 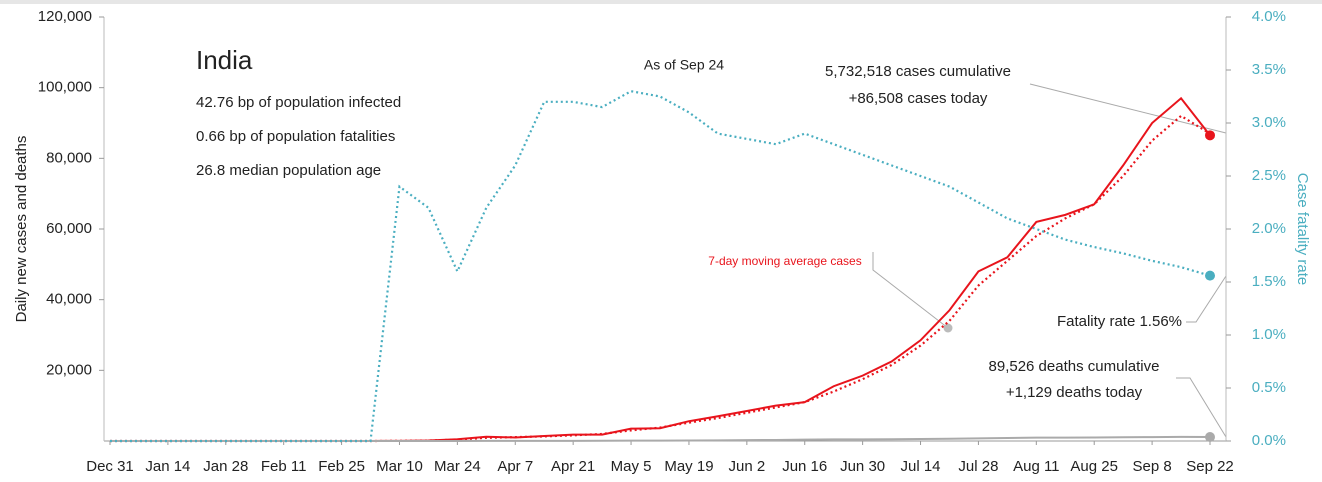 What do you see at coordinates (746, 466) in the screenshot?
I see `x-tick-label: Jun 2` at bounding box center [746, 466].